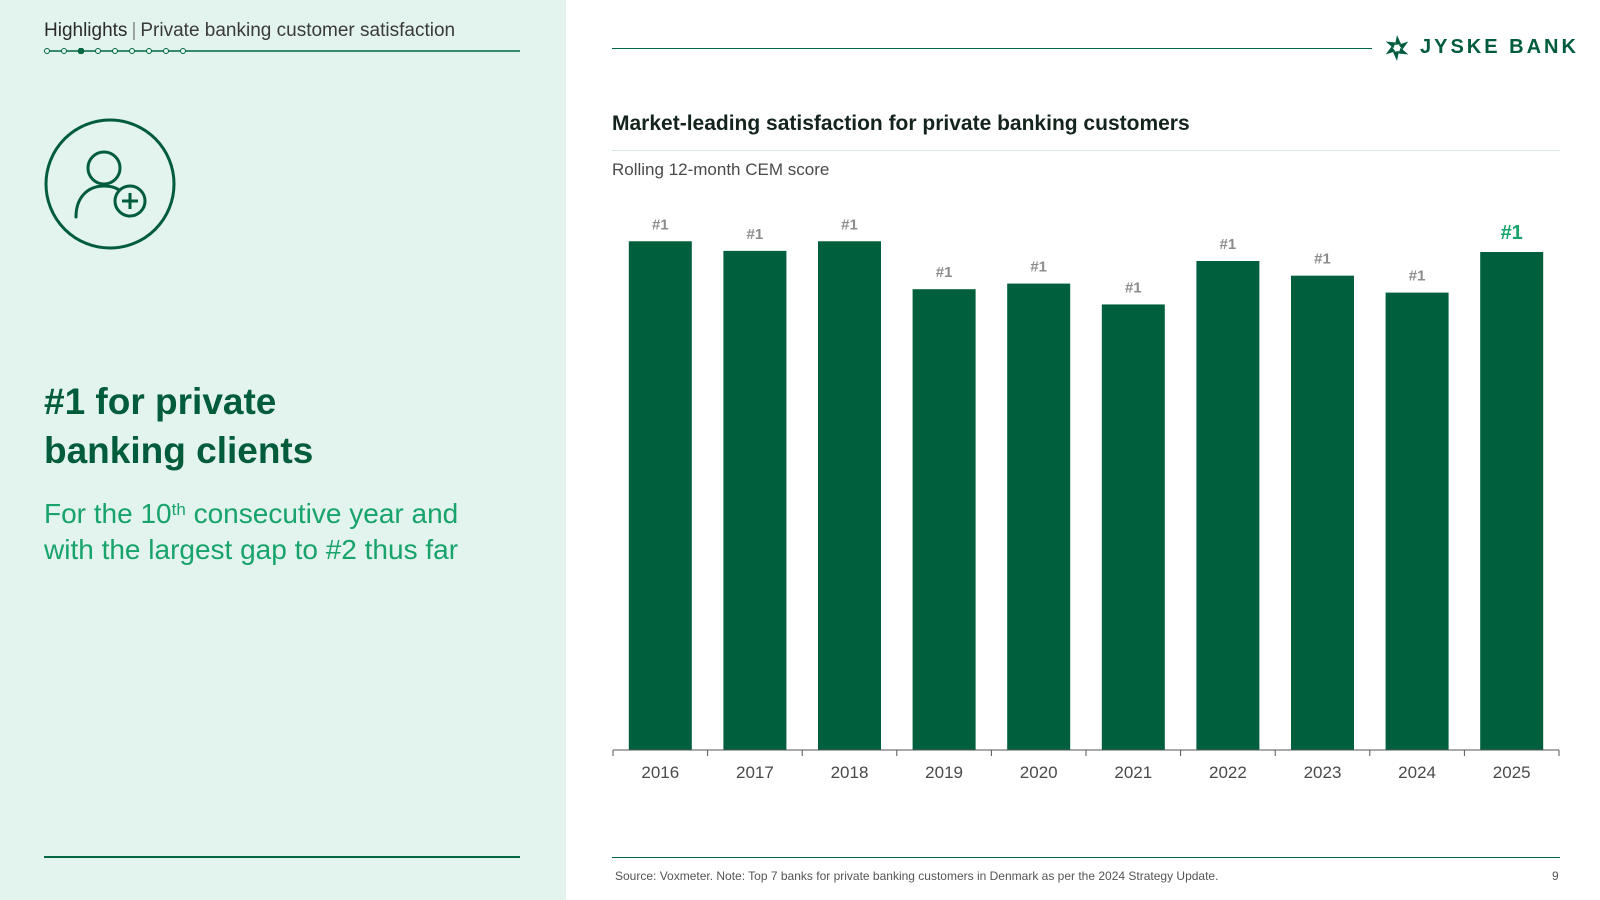 The image size is (1600, 900). I want to click on x-tick-label-2025: 2025, so click(1512, 772).